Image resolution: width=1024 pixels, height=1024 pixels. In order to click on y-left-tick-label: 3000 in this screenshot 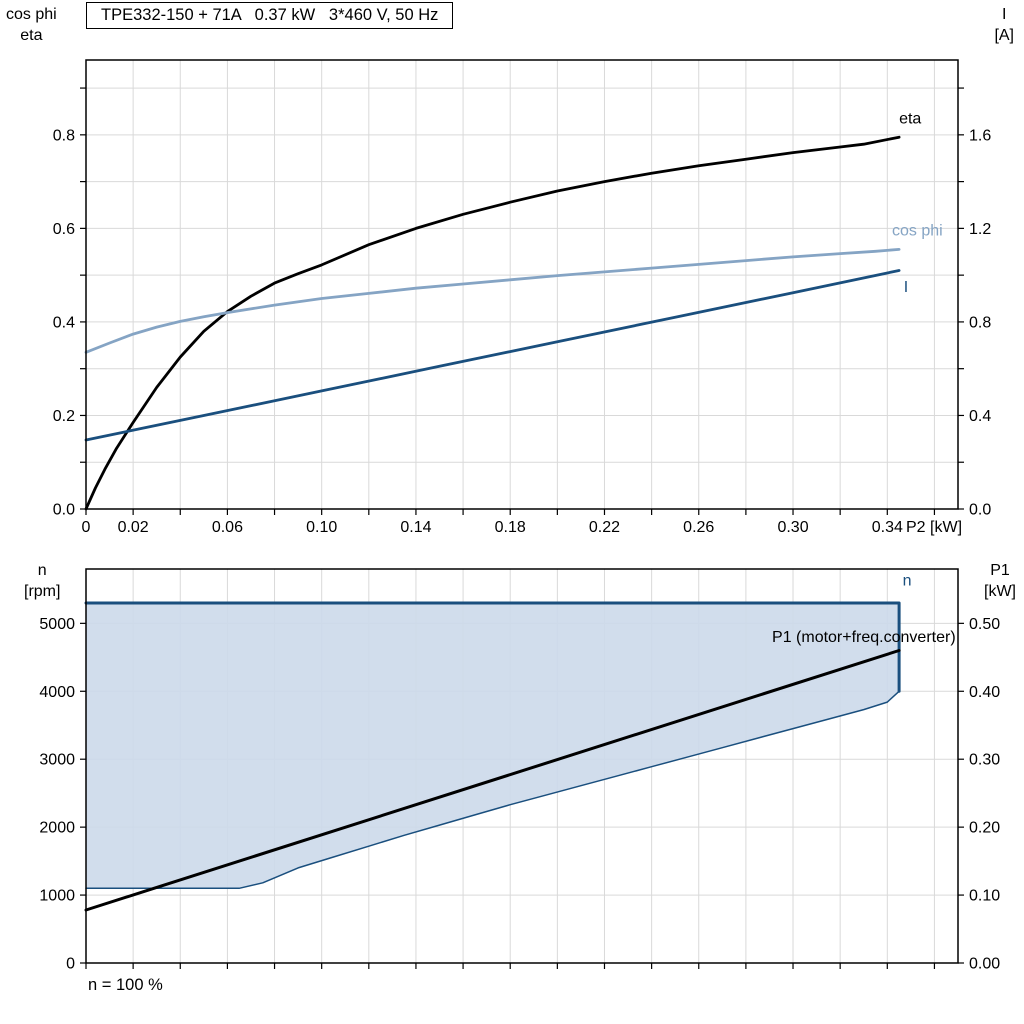, I will do `click(57, 760)`.